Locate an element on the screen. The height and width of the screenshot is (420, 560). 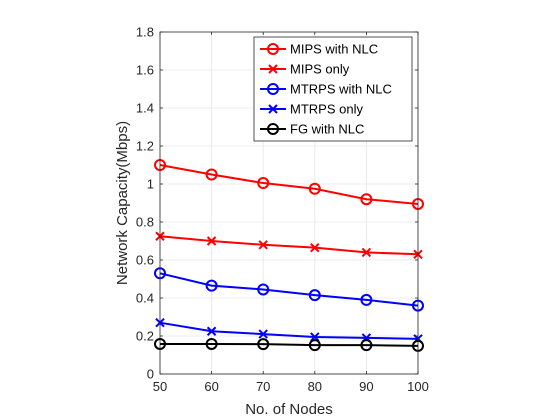
legend-item: FG with NLC is located at coordinates (312, 129).